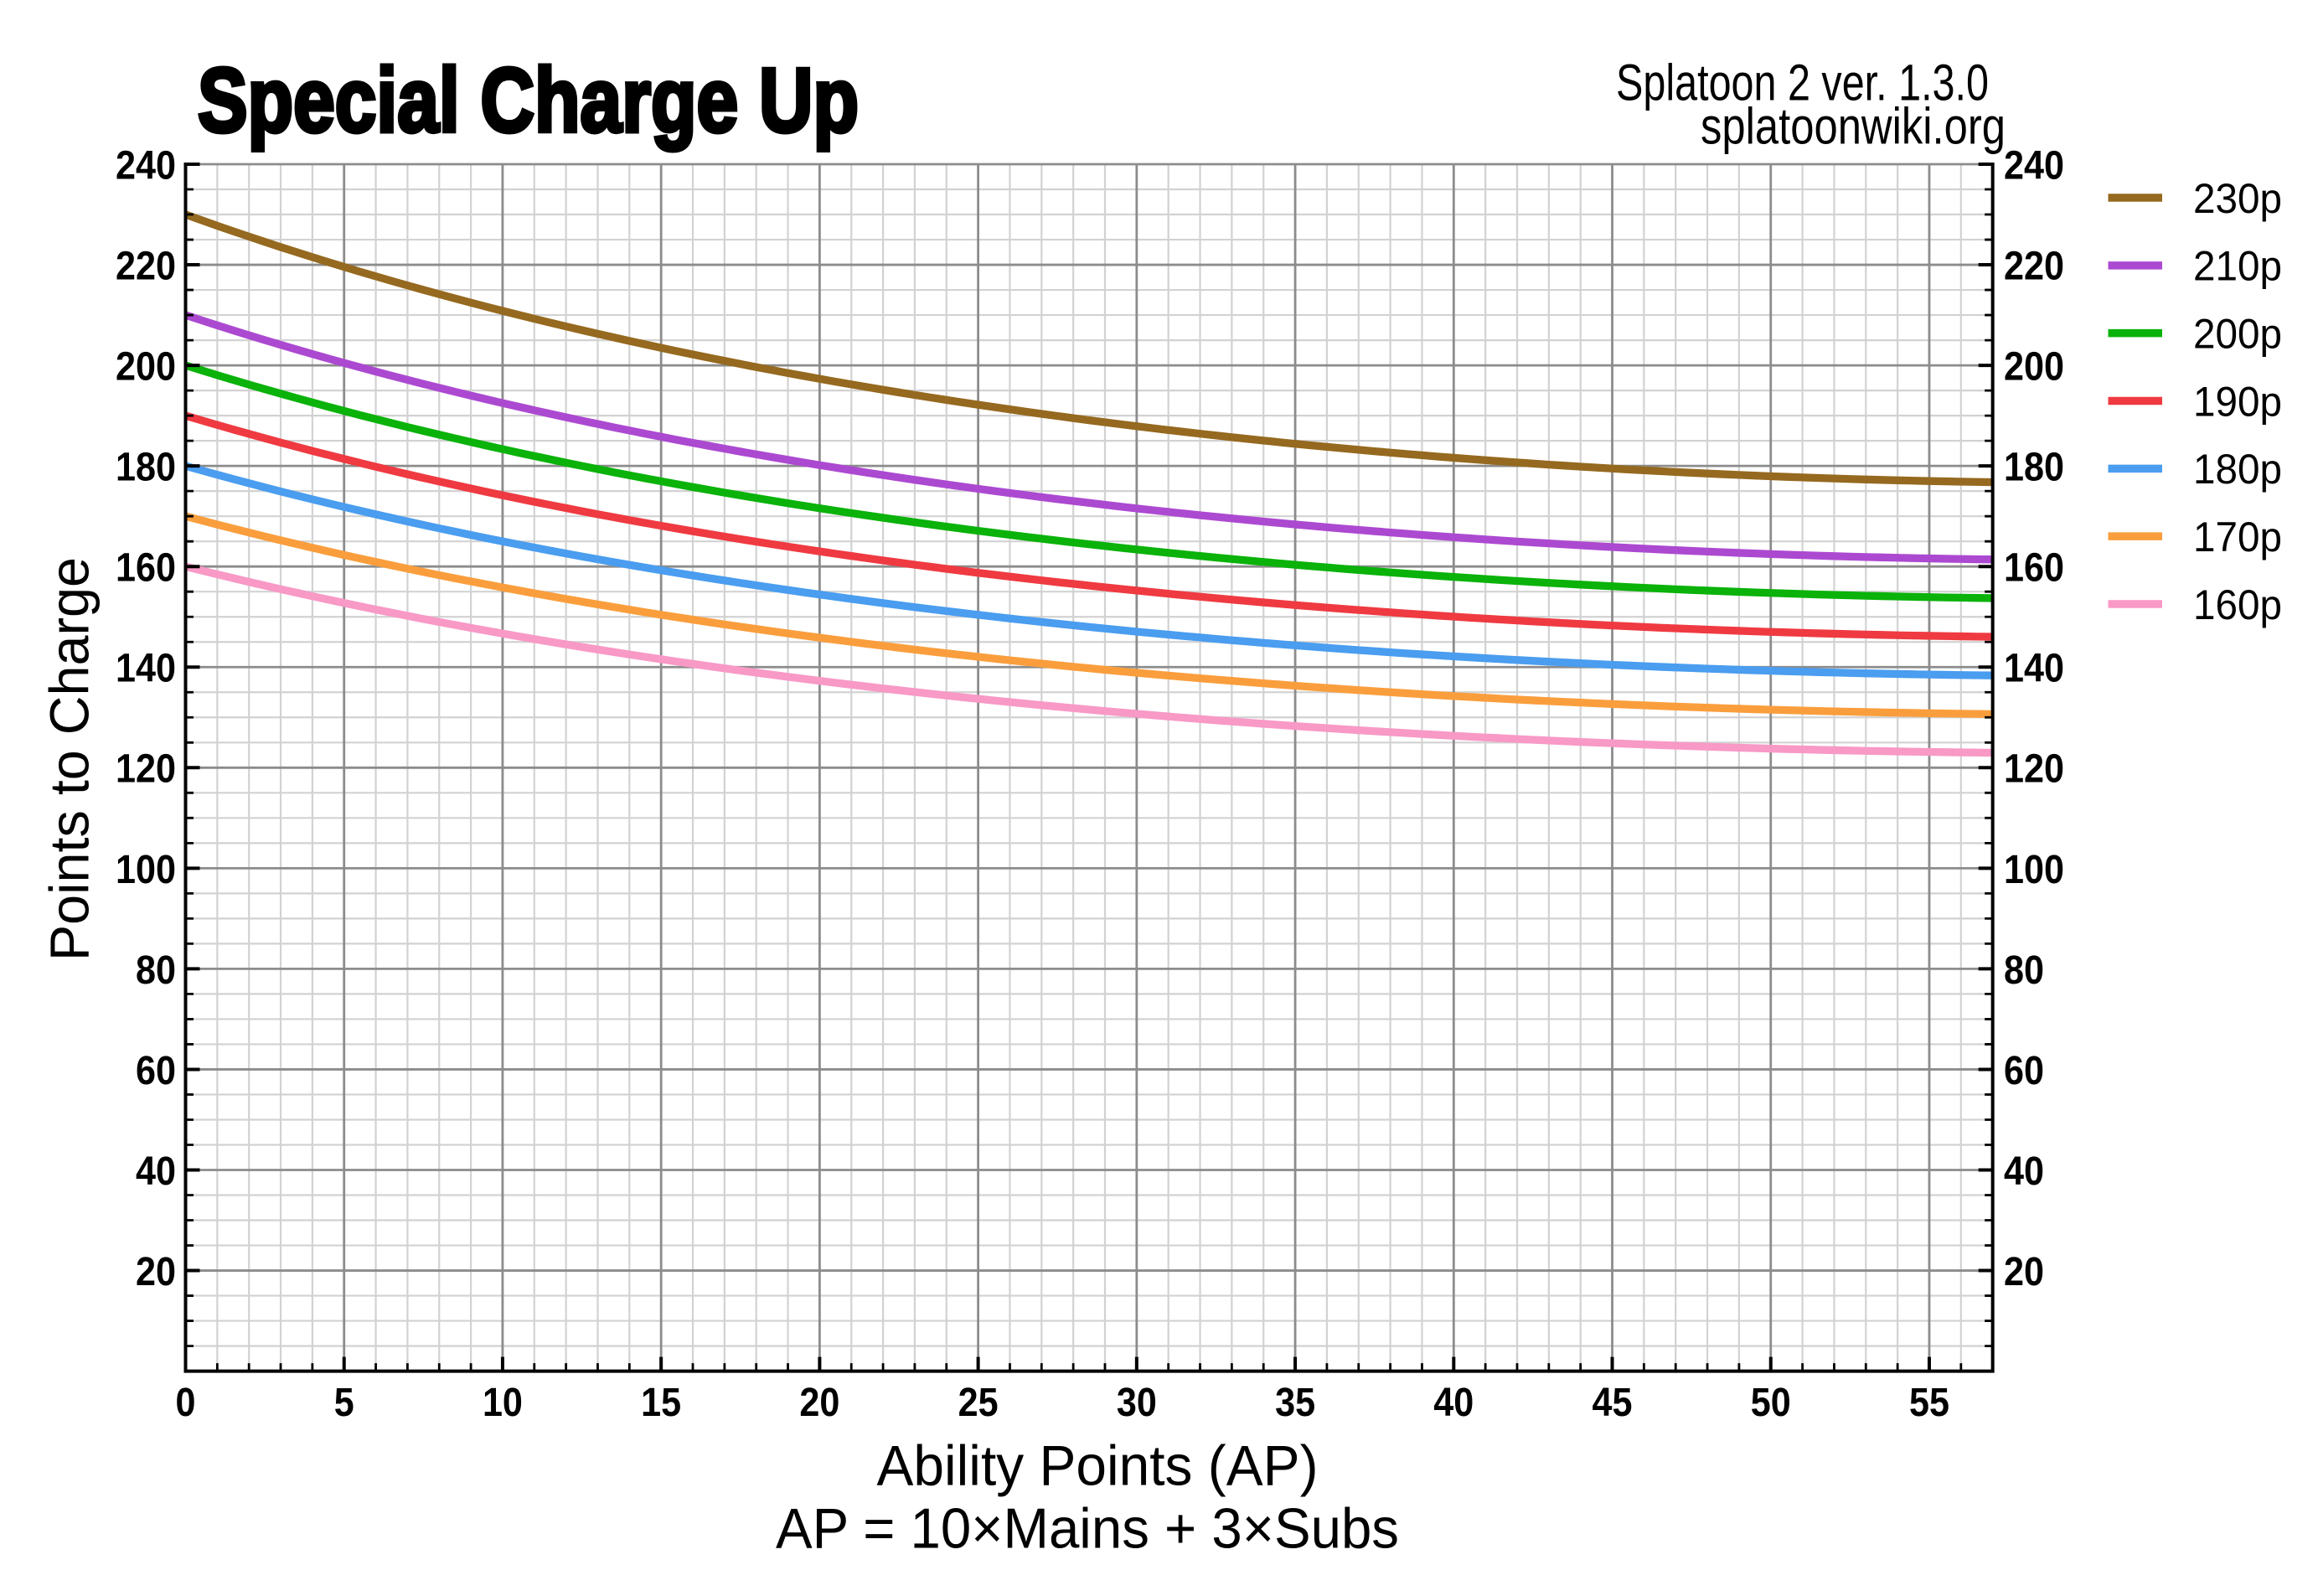 Image resolution: width=2318 pixels, height=1596 pixels. I want to click on svg-text: 180p, so click(2237, 469).